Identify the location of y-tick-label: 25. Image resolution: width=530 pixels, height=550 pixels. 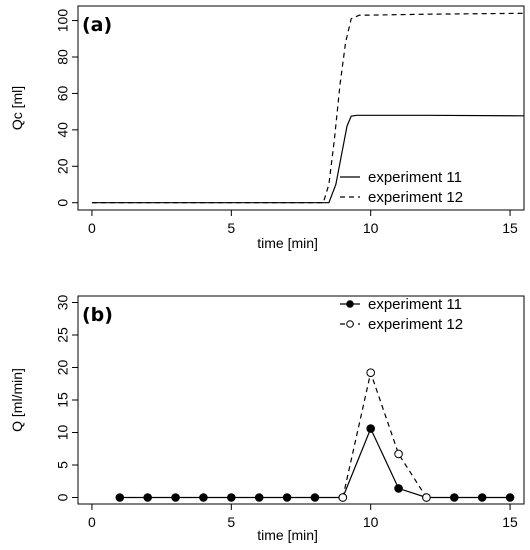
(63, 335).